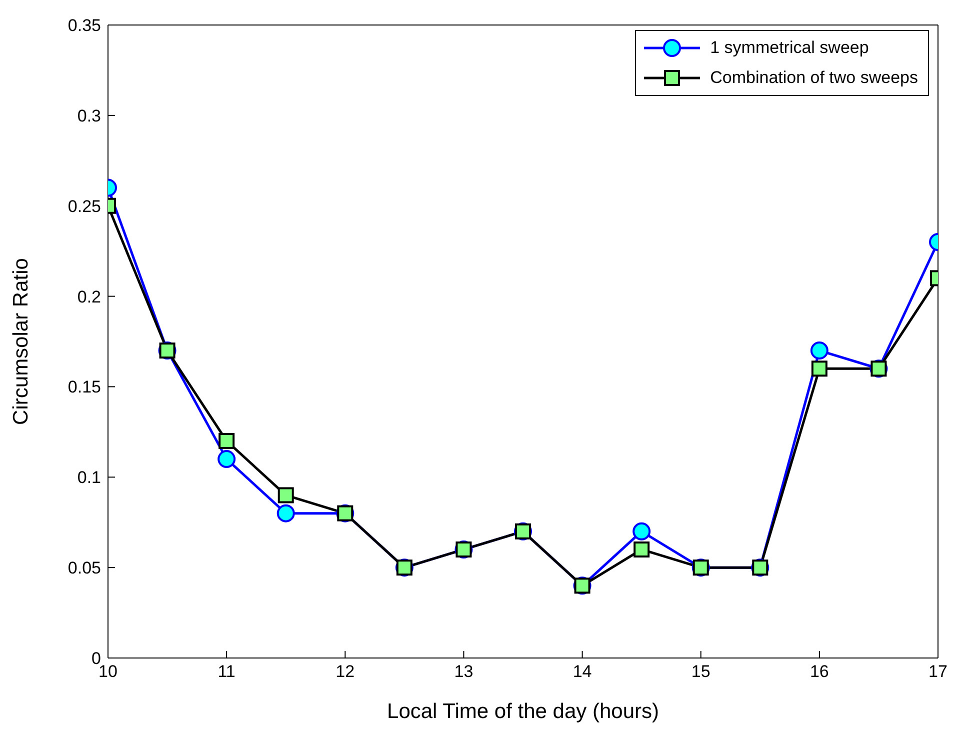 Image resolution: width=967 pixels, height=750 pixels. I want to click on y-tick-label: 0.35, so click(84, 26).